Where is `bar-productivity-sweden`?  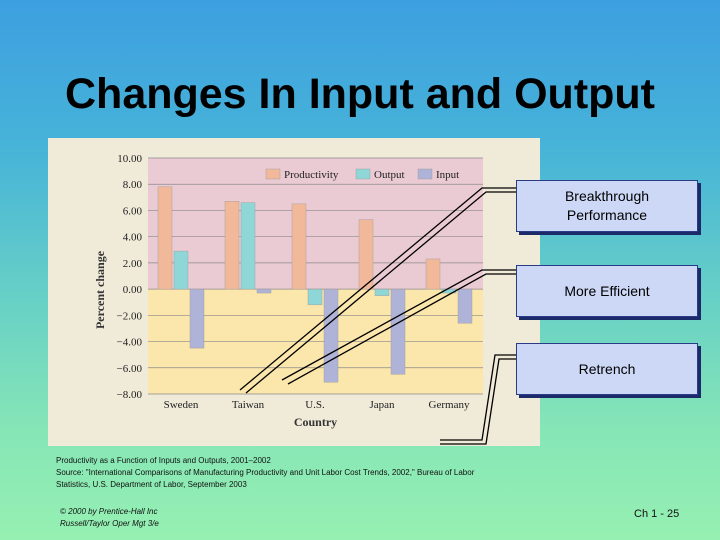
bar-productivity-sweden is located at coordinates (165, 238).